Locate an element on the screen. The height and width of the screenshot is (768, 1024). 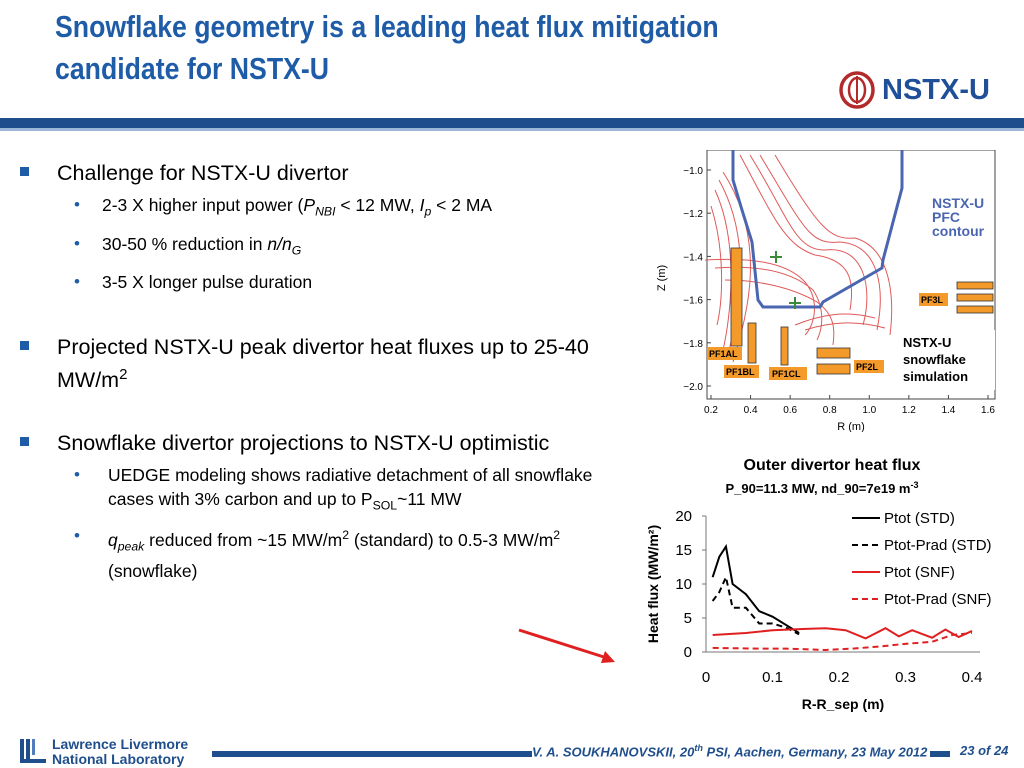
y-tick-label: 5 is located at coordinates (688, 618).